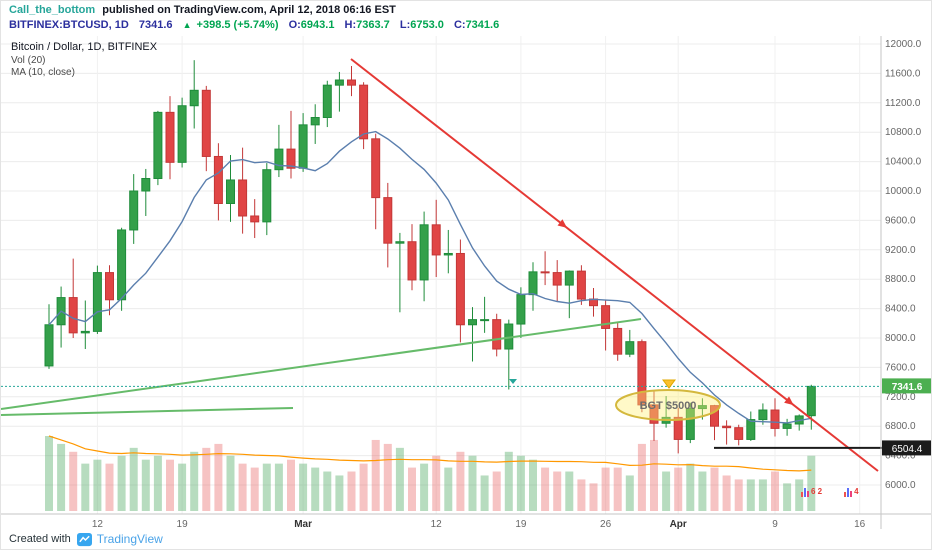 Image resolution: width=932 pixels, height=550 pixels. What do you see at coordinates (52, 10) in the screenshot?
I see `author-link: Call_the_bottom` at bounding box center [52, 10].